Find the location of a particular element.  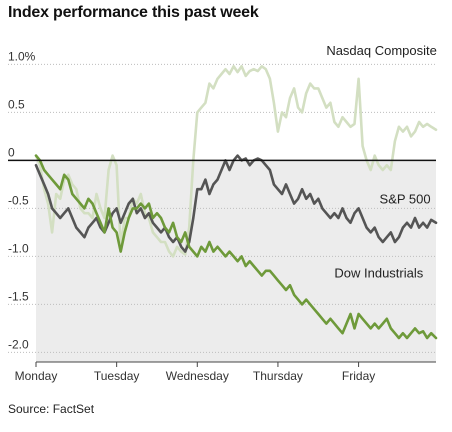

series-label-s-p-500: S&P 500 is located at coordinates (405, 199).